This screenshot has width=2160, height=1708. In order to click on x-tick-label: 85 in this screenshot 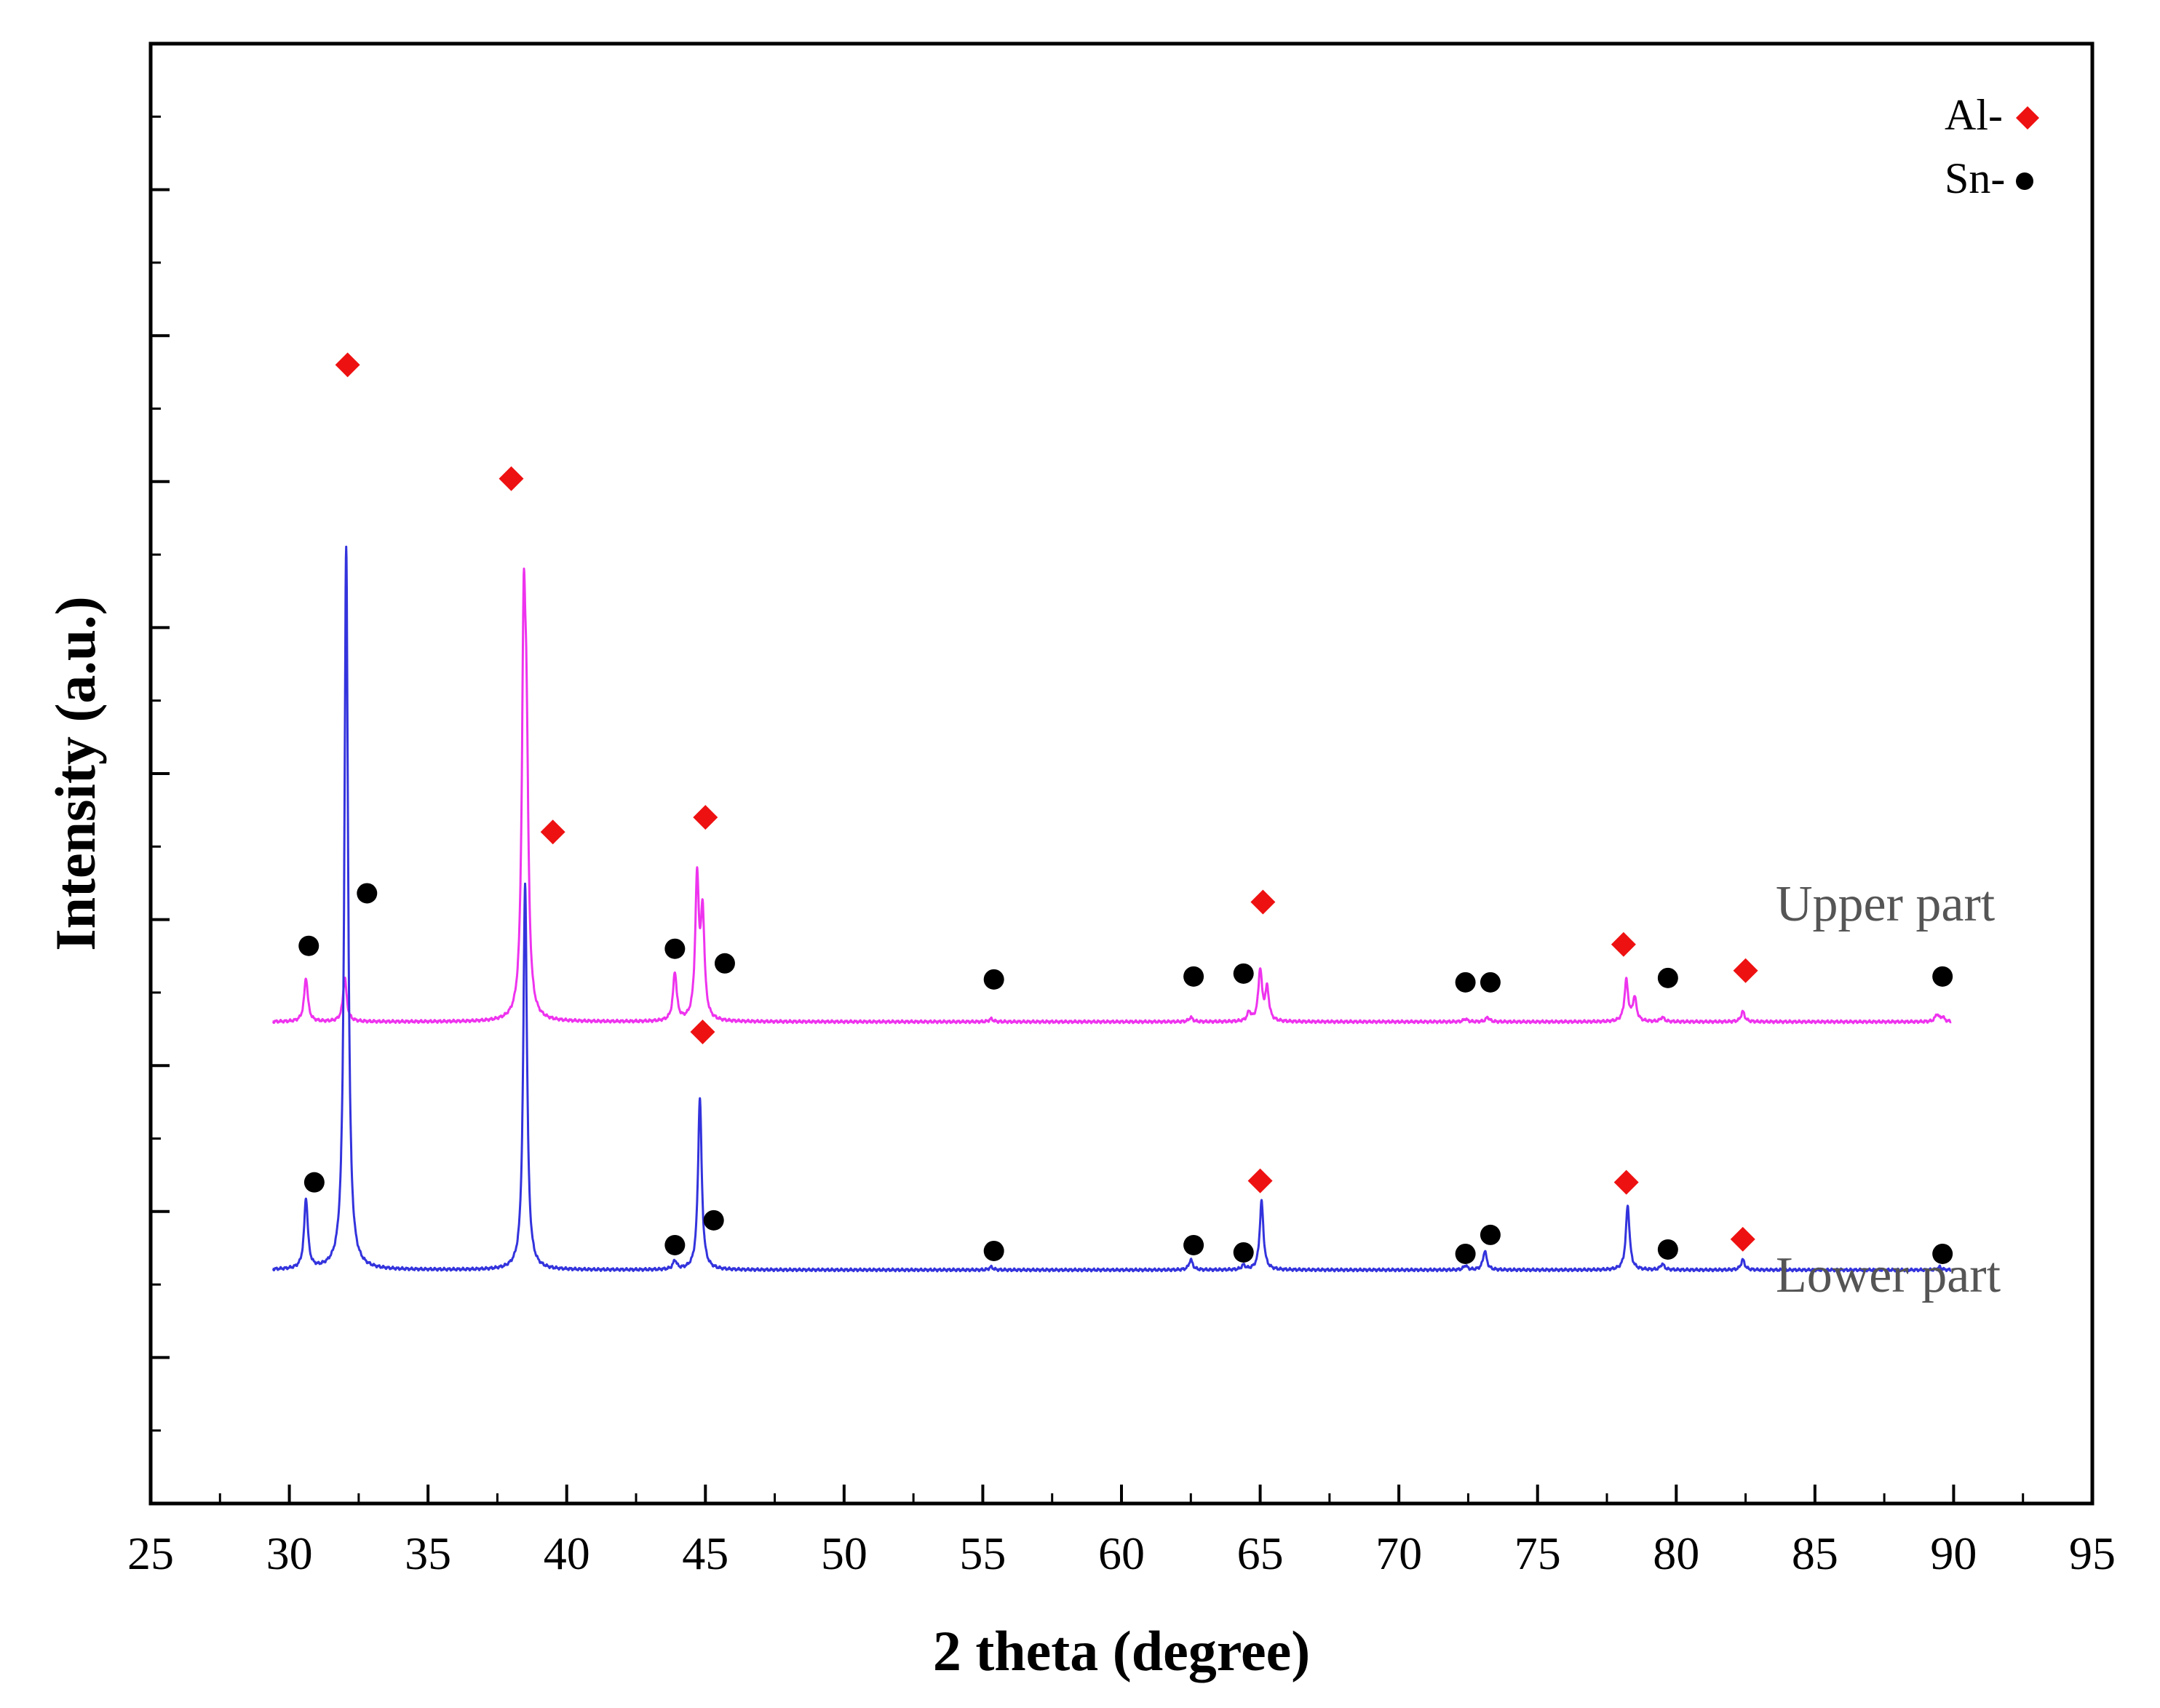, I will do `click(1815, 1553)`.